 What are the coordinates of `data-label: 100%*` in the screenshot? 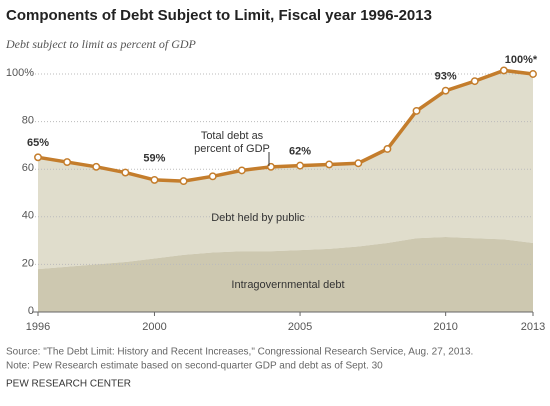 It's located at (521, 60).